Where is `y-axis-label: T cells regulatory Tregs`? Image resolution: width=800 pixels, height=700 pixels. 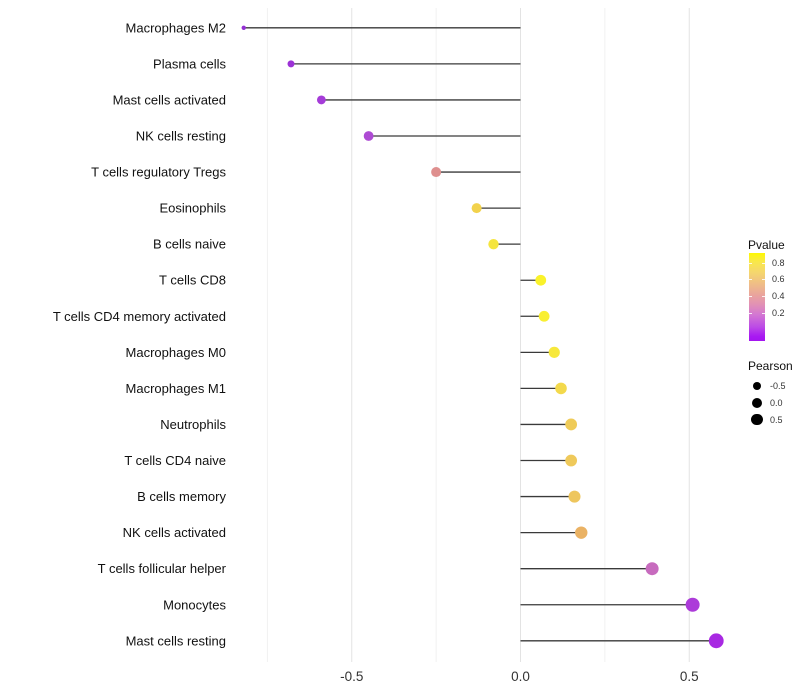
y-axis-label: T cells regulatory Tregs is located at coordinates (158, 172).